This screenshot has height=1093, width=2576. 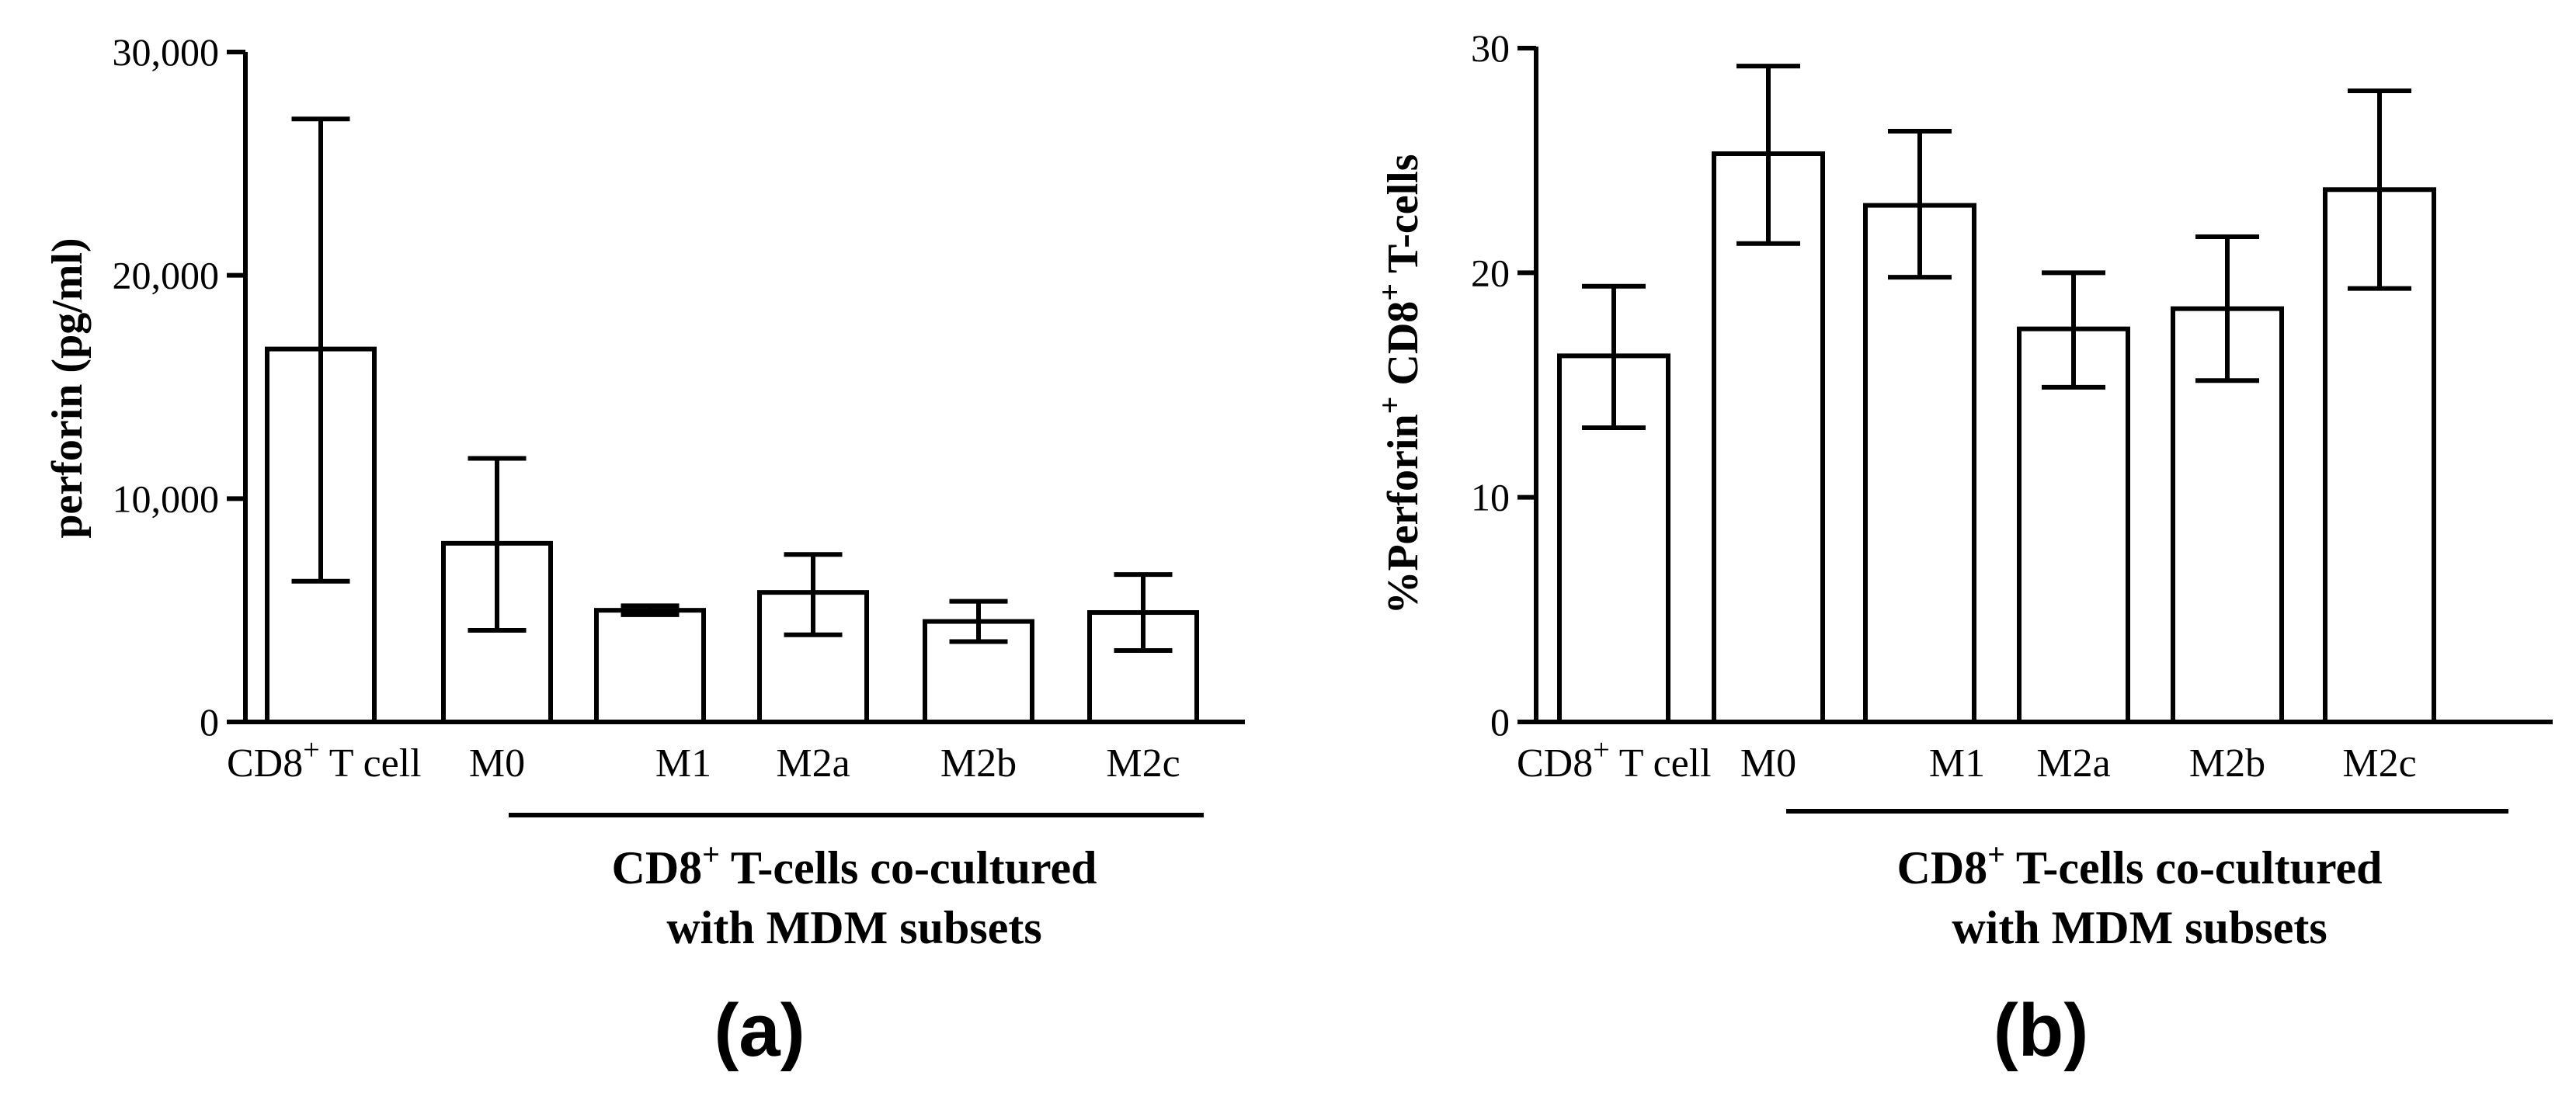 What do you see at coordinates (324, 760) in the screenshot?
I see `panel-a-category-label: CD8+ T cell` at bounding box center [324, 760].